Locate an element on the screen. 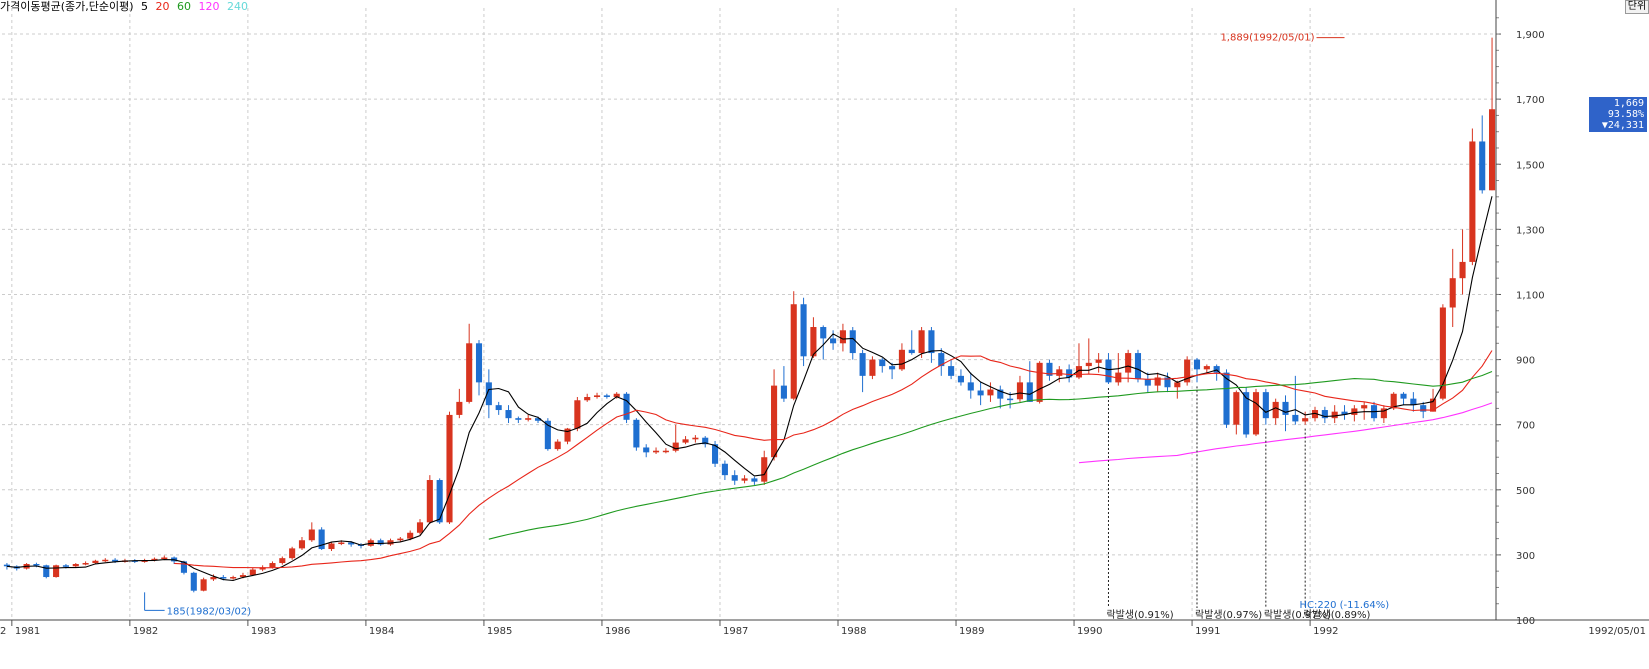  current-price: 1,669 is located at coordinates (1628, 103).